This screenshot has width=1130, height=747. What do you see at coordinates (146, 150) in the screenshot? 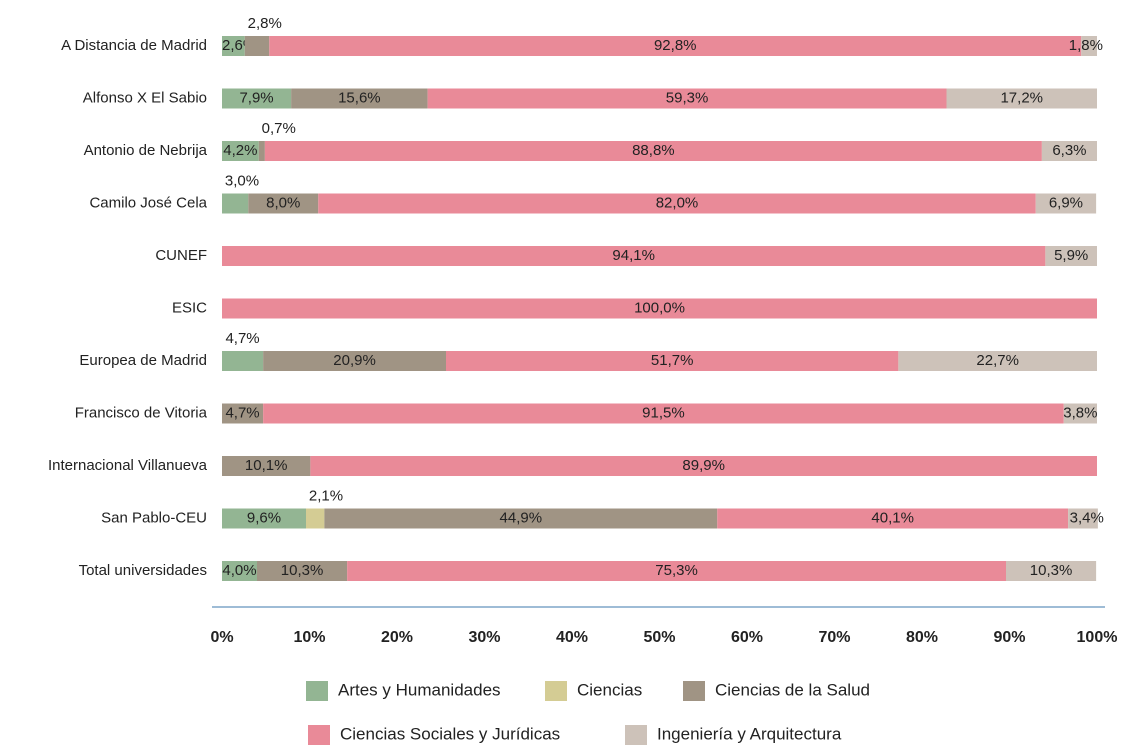
I see `category-label: Antonio de Nebrija` at bounding box center [146, 150].